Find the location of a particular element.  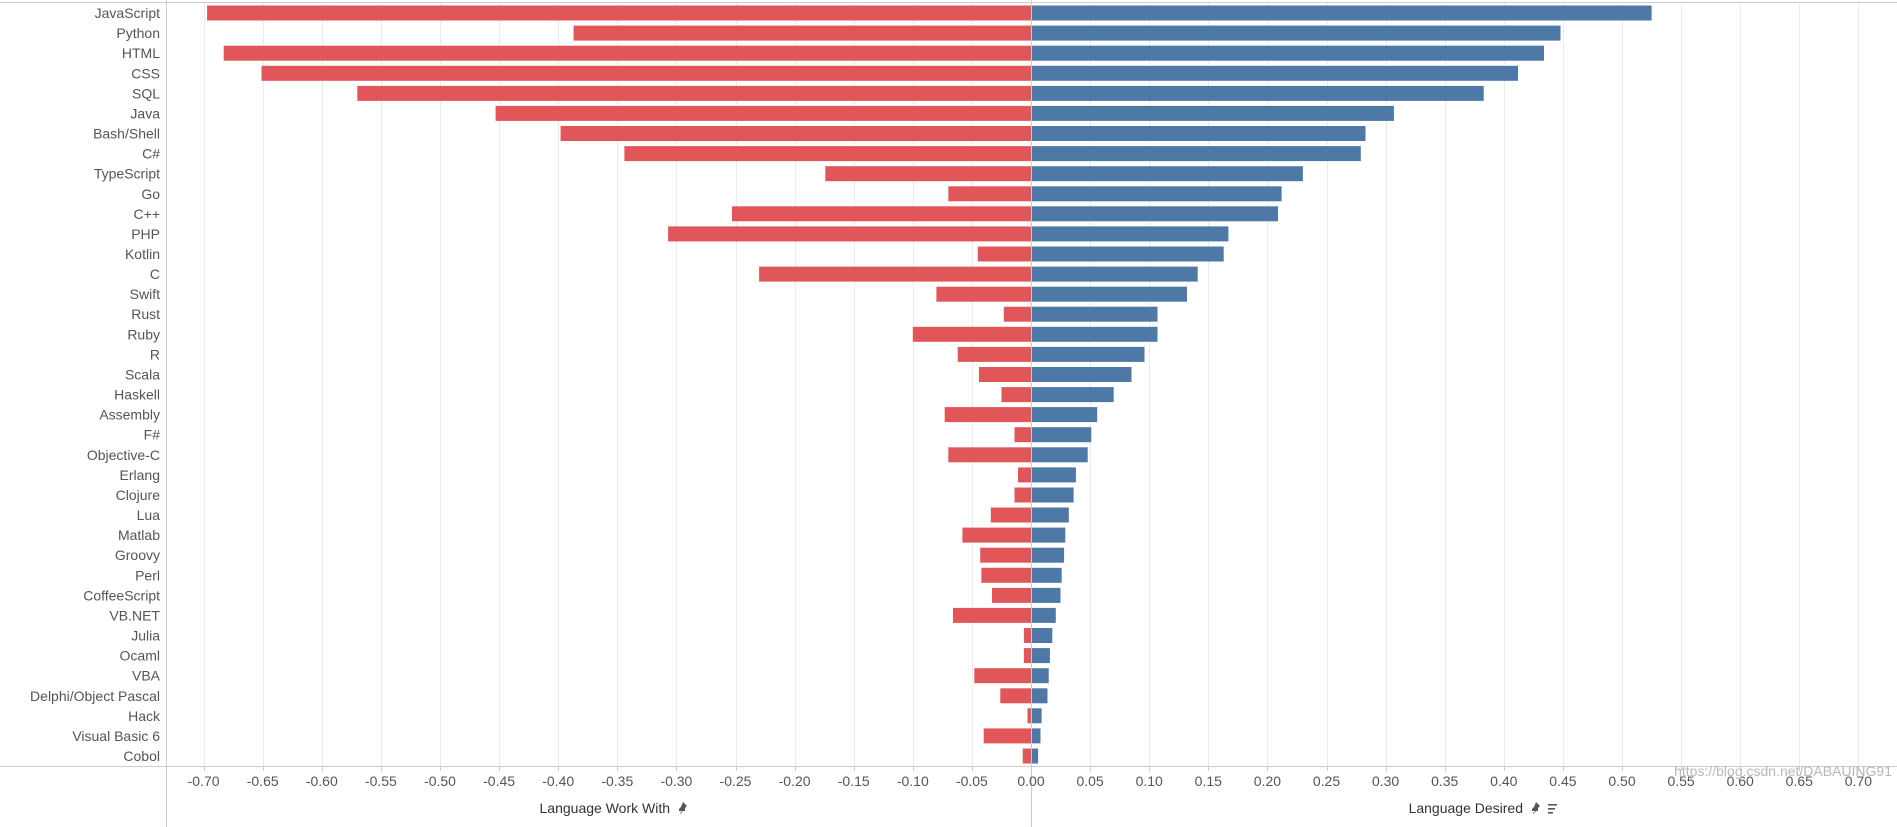

tick-label: 0.15 is located at coordinates (1208, 781).